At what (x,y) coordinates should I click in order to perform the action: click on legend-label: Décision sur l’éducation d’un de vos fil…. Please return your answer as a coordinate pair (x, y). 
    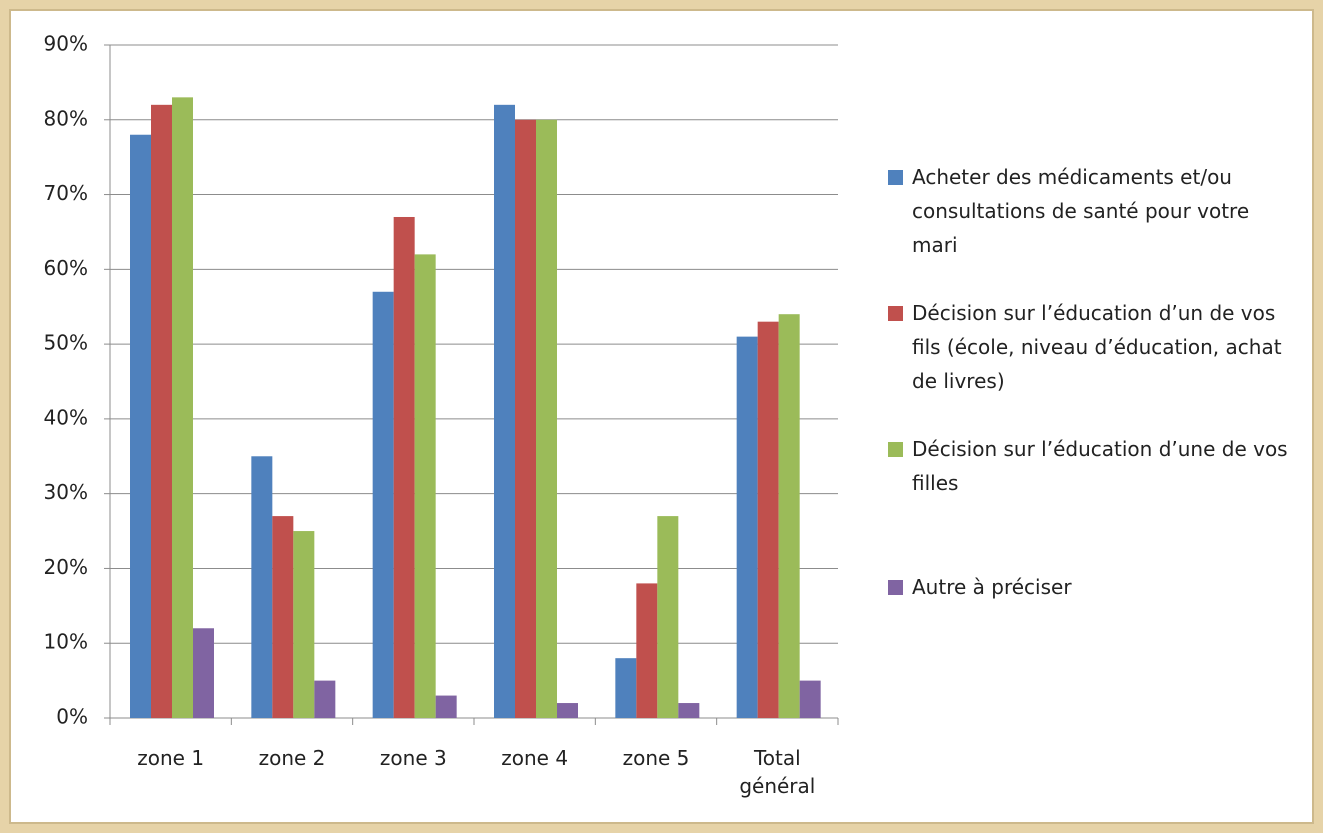
    Looking at the image, I should click on (1097, 347).